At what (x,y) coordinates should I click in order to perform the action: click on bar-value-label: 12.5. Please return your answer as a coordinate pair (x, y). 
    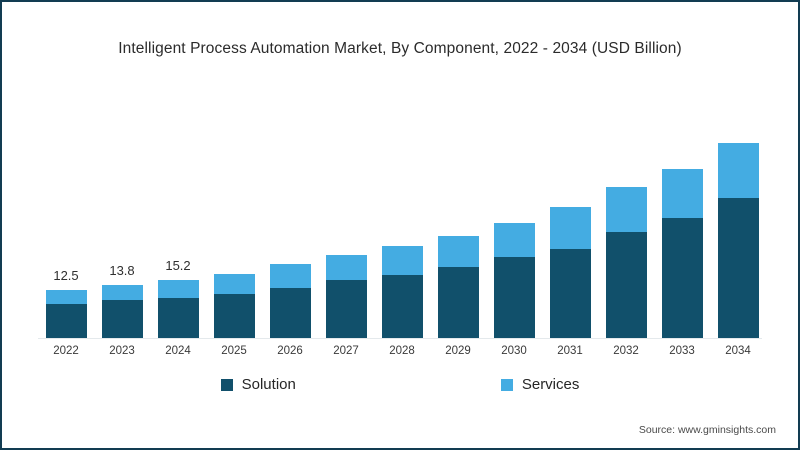
    Looking at the image, I should click on (66, 276).